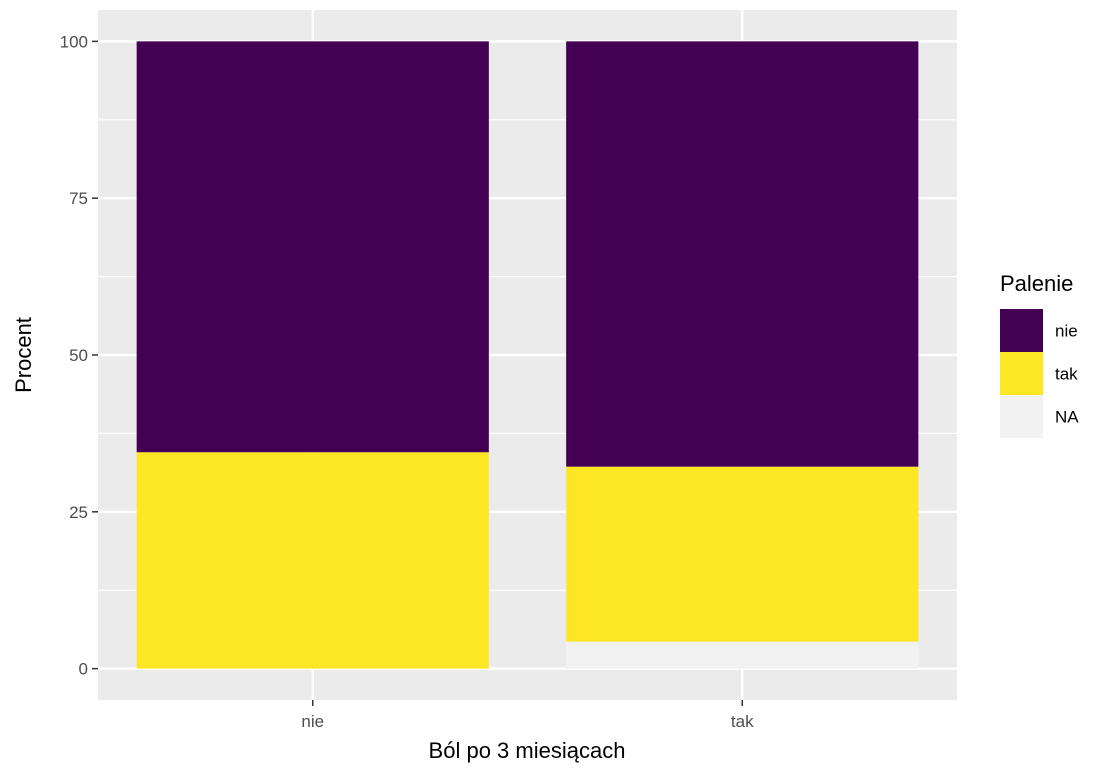 The image size is (1101, 769). Describe the element at coordinates (1067, 417) in the screenshot. I see `legend-label-NA: NA` at that location.